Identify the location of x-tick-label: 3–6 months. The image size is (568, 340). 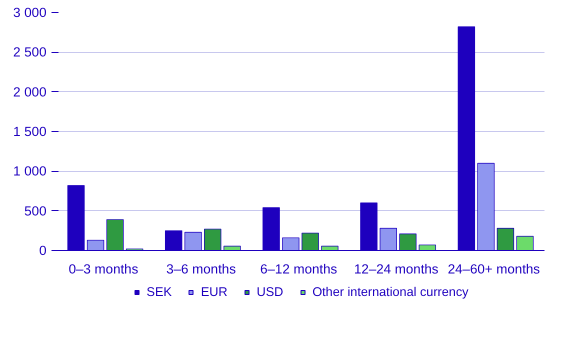
(201, 269).